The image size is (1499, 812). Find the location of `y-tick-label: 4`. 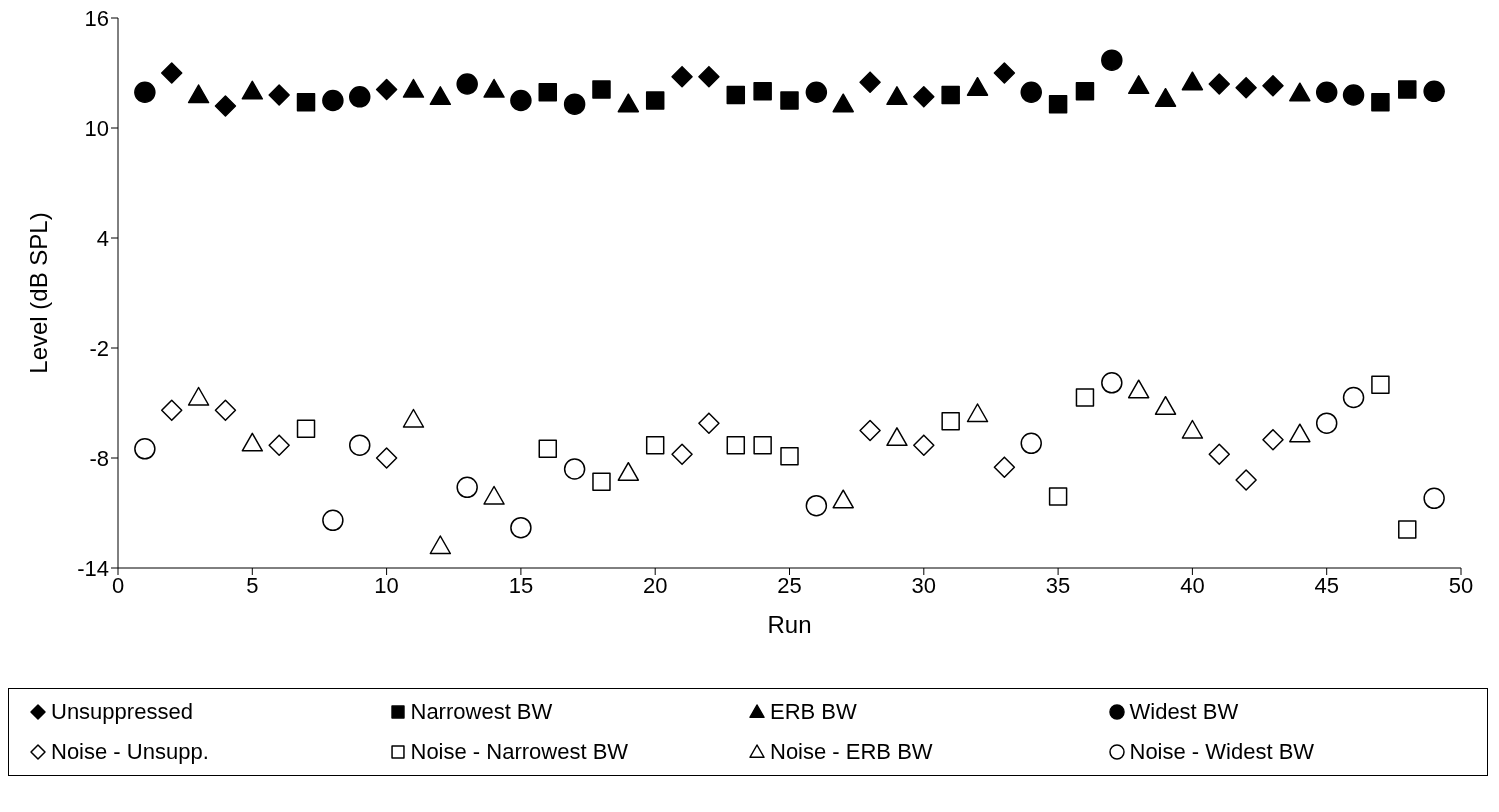

y-tick-label: 4 is located at coordinates (102, 238).